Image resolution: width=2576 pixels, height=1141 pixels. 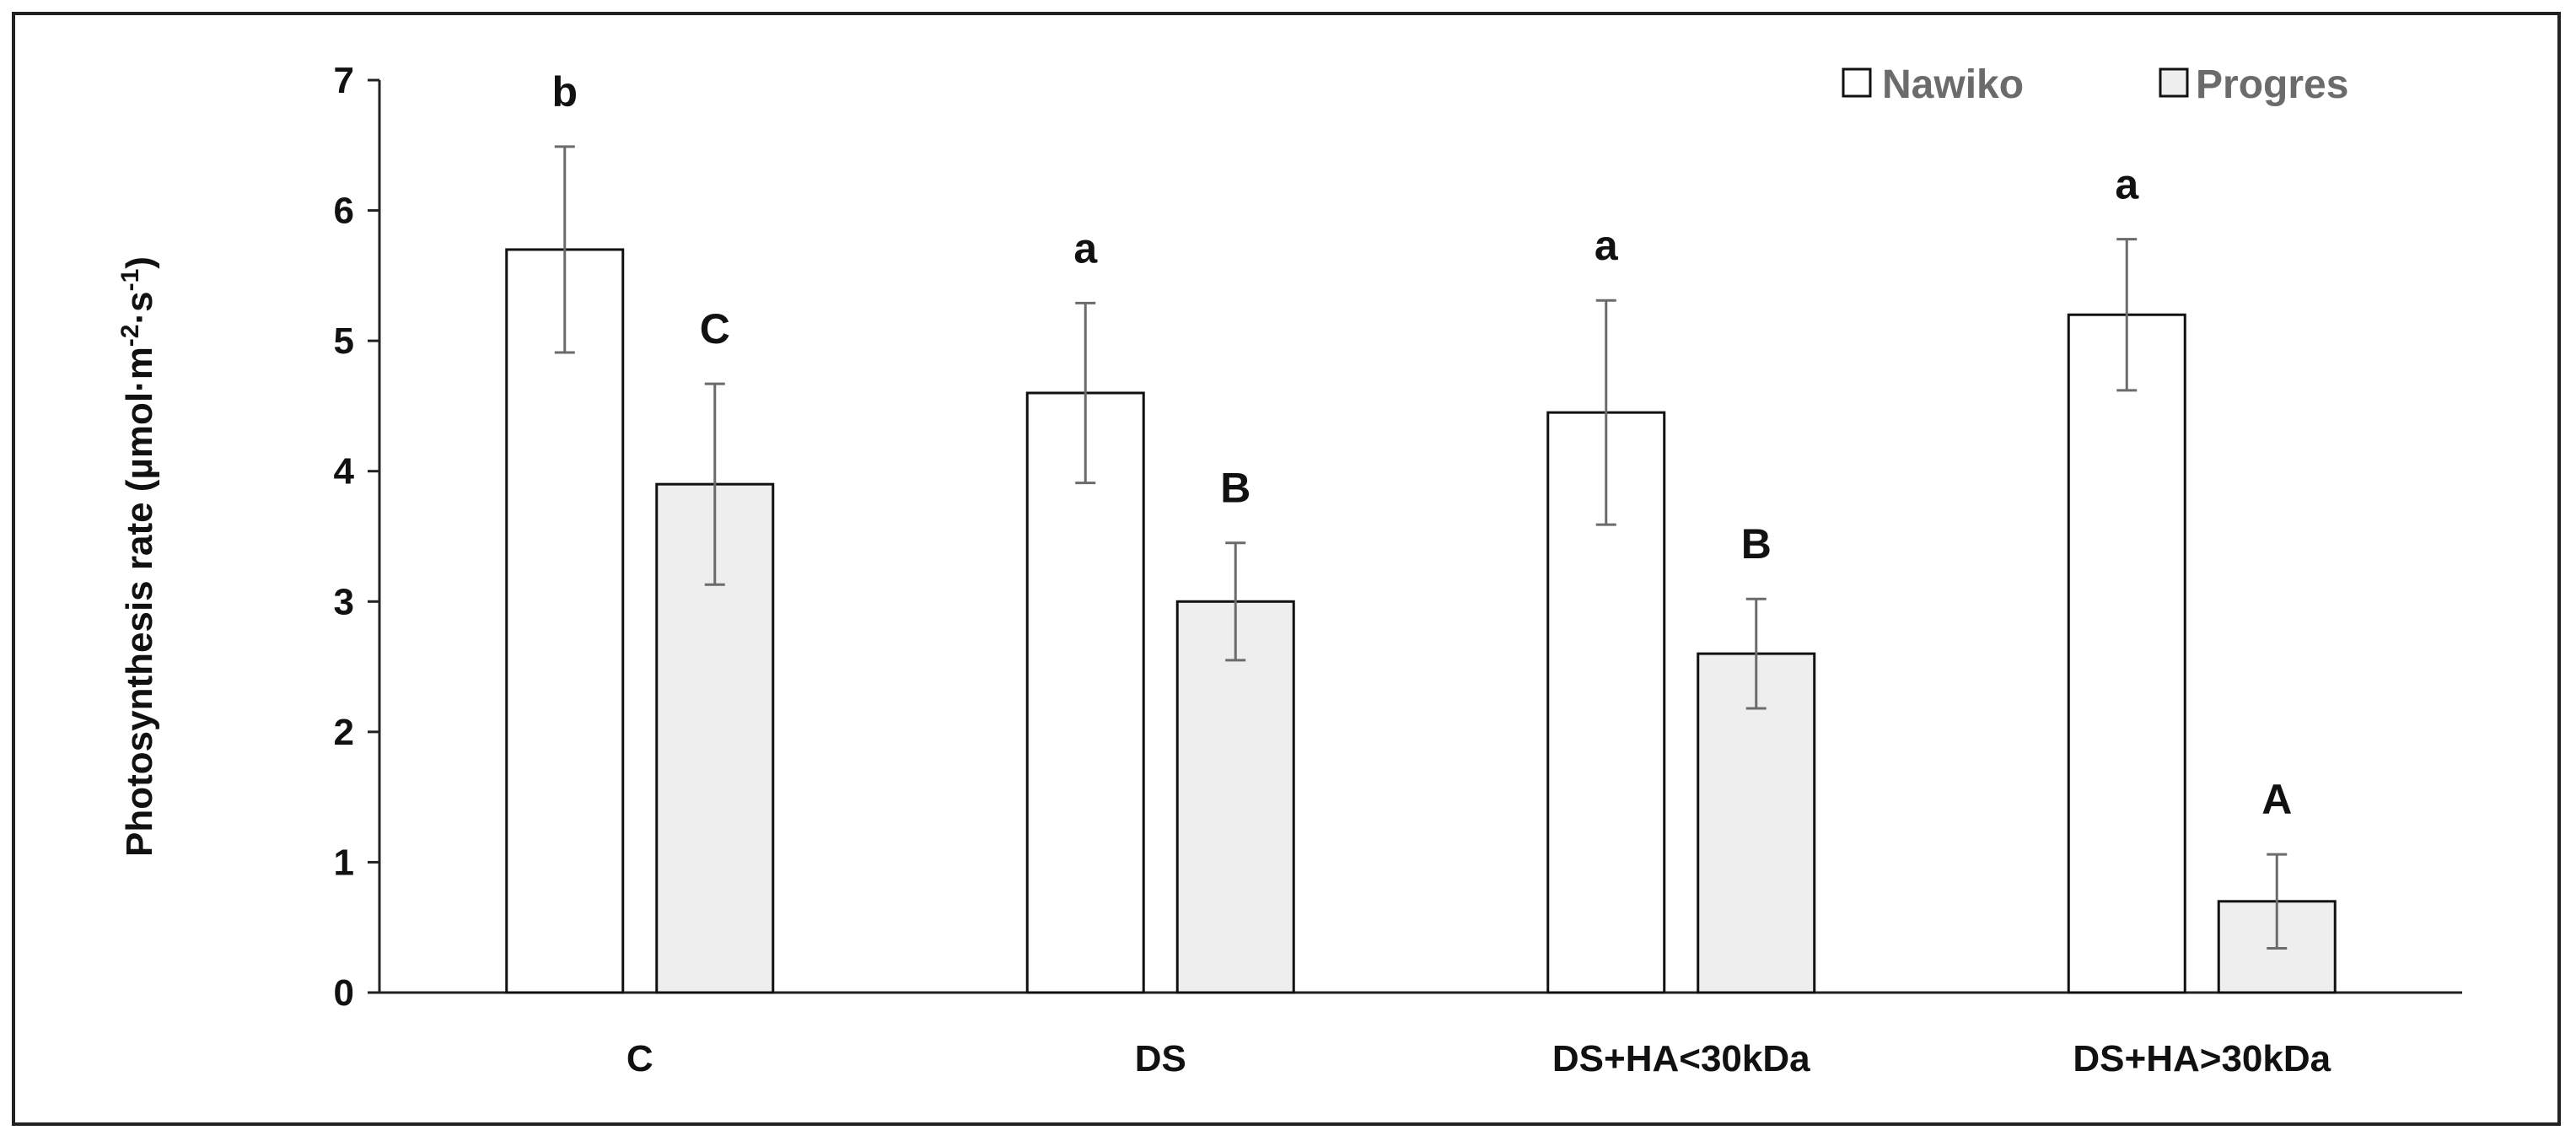 I want to click on legend-swatch-nawiko, so click(x=1857, y=82).